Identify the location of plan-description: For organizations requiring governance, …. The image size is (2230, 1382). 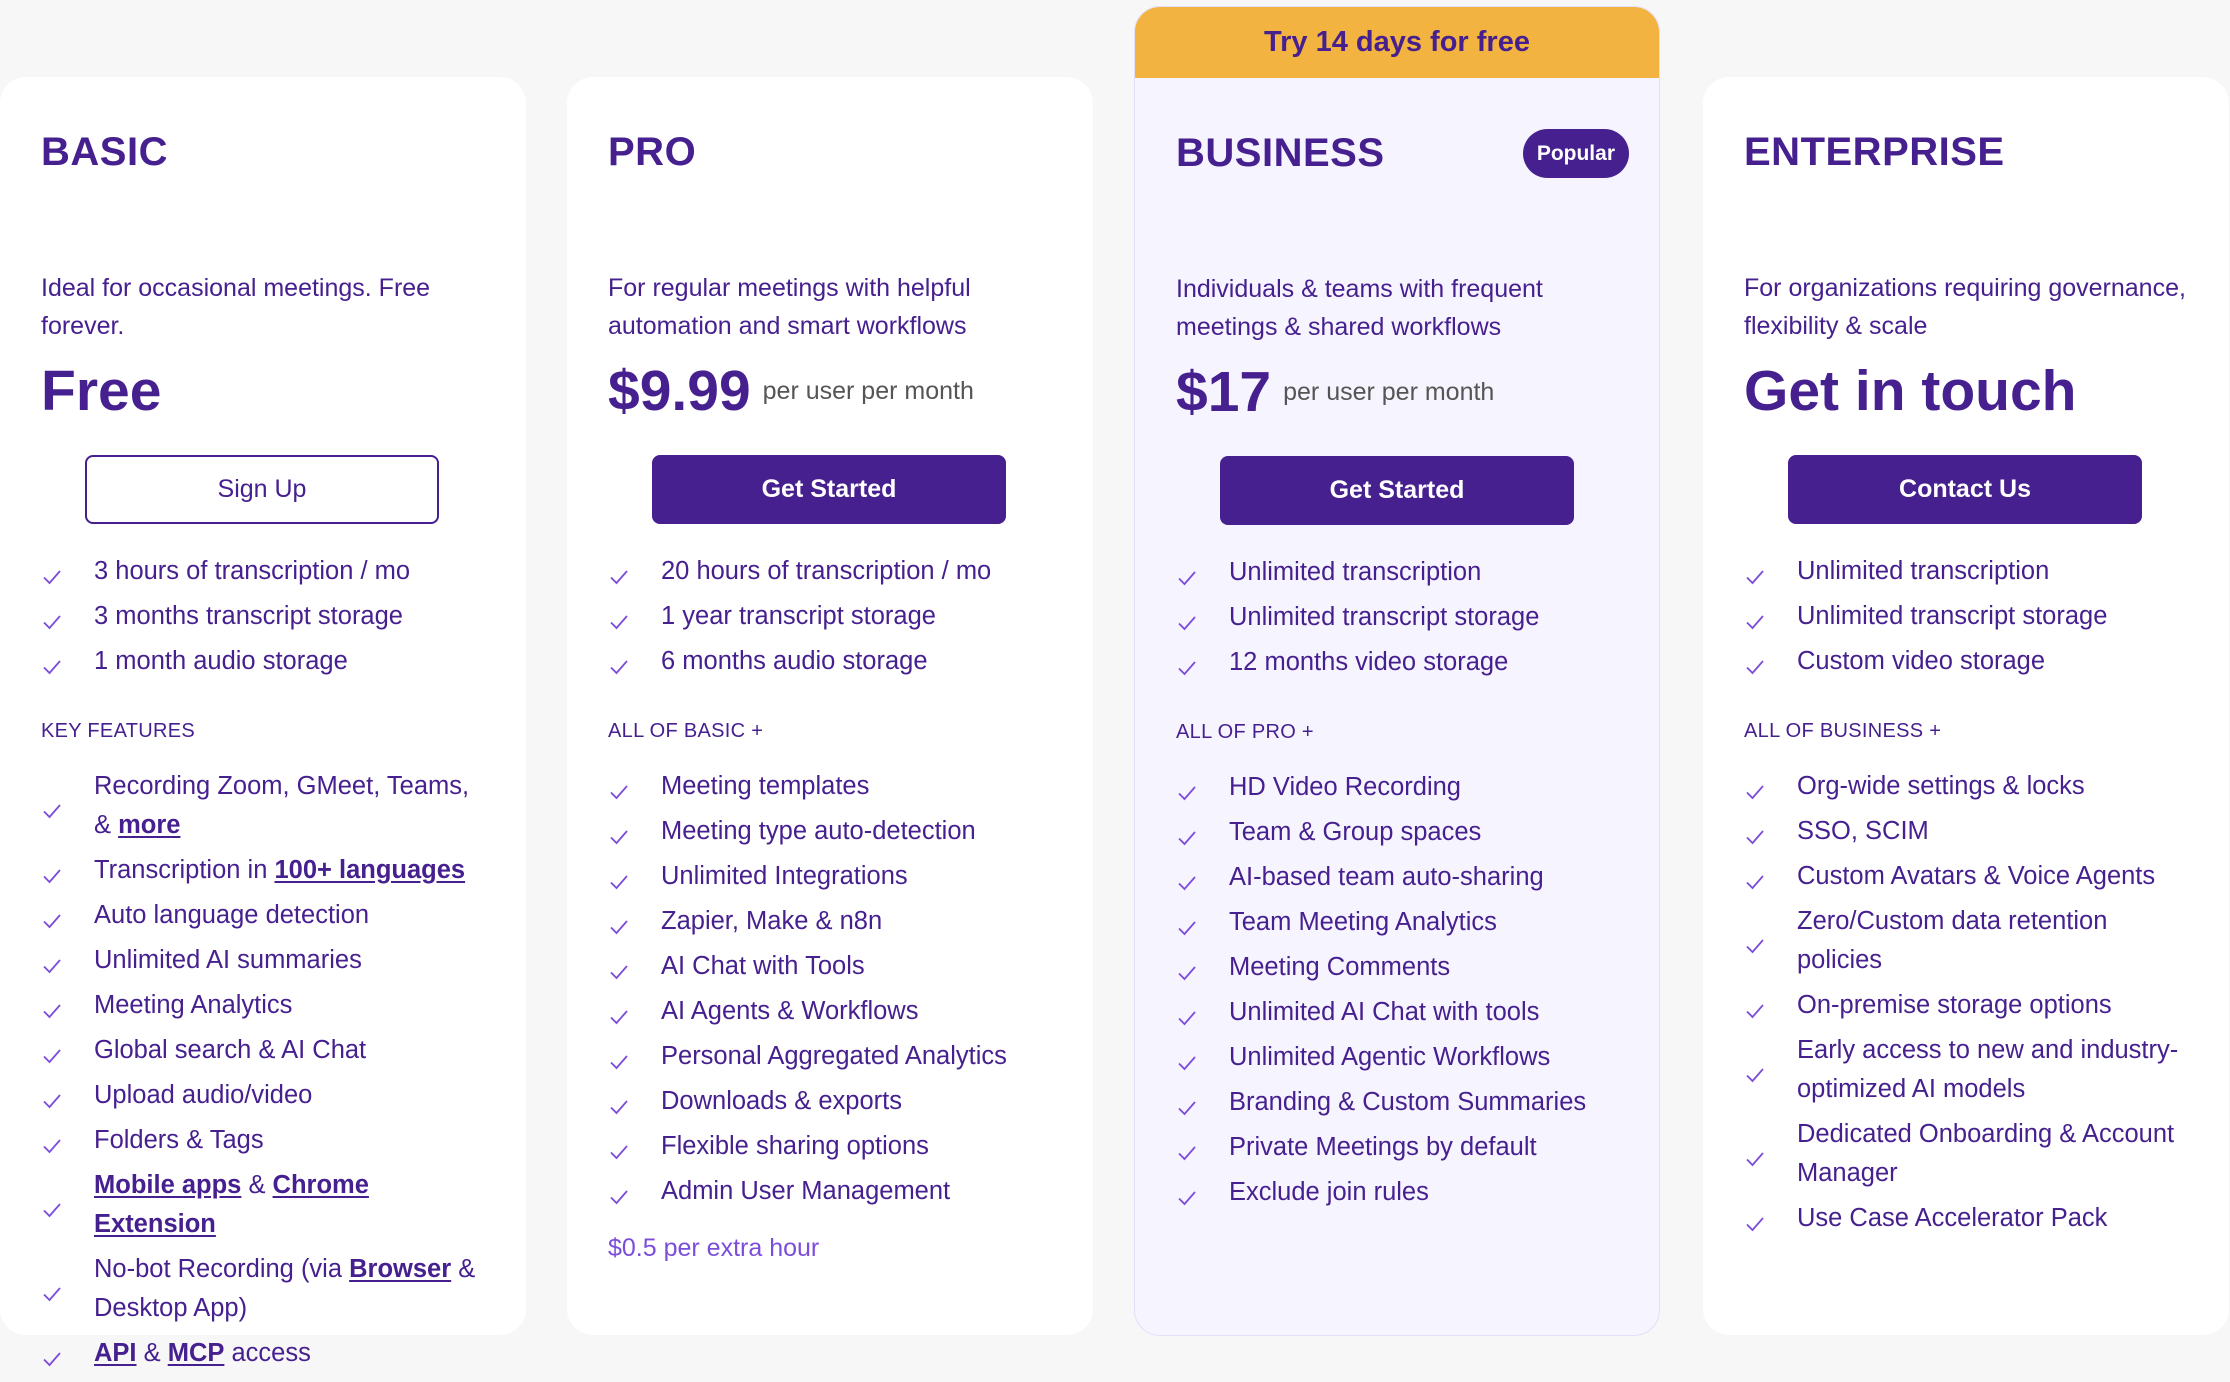
(1965, 307).